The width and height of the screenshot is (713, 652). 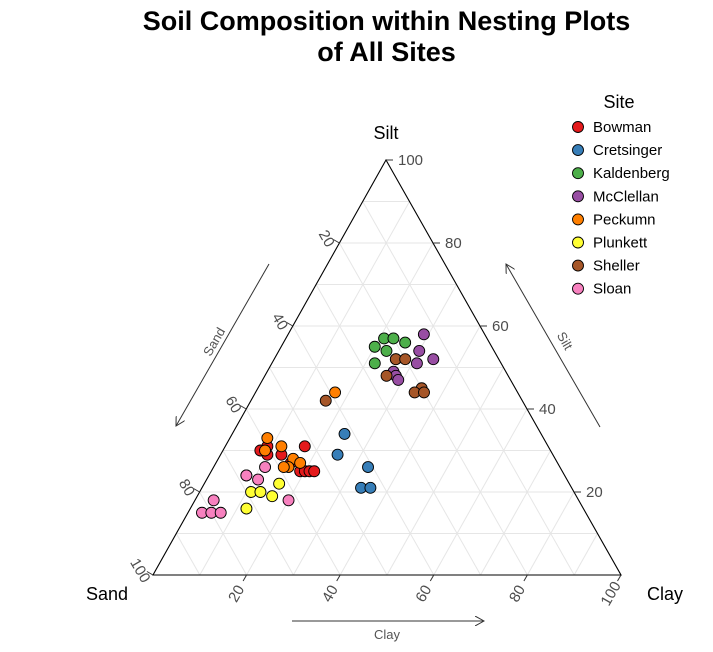 What do you see at coordinates (578, 265) in the screenshot?
I see `legend-swatch-sheller` at bounding box center [578, 265].